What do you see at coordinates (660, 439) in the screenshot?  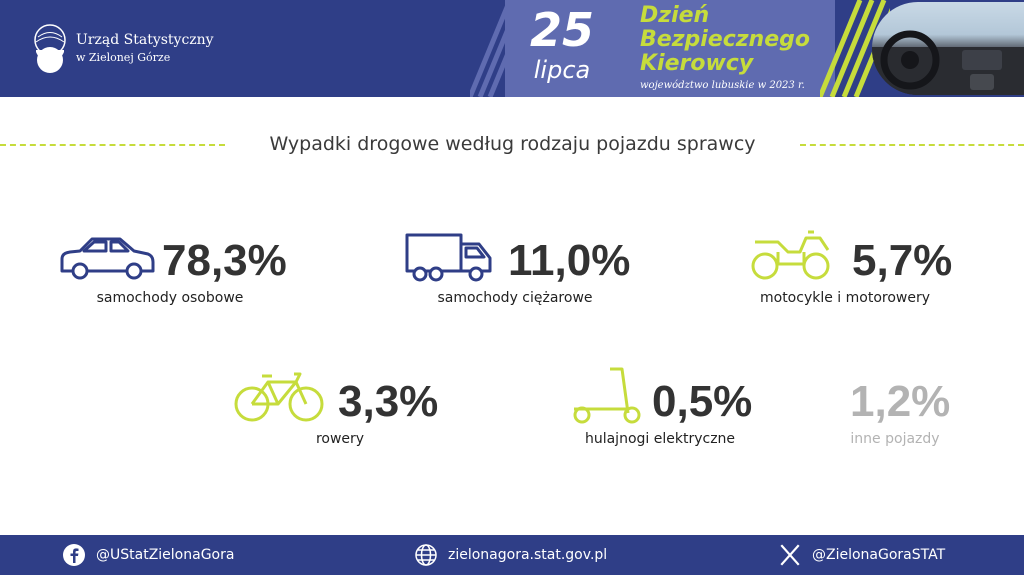 I see `stat-label: hulajnogi elektryczne` at bounding box center [660, 439].